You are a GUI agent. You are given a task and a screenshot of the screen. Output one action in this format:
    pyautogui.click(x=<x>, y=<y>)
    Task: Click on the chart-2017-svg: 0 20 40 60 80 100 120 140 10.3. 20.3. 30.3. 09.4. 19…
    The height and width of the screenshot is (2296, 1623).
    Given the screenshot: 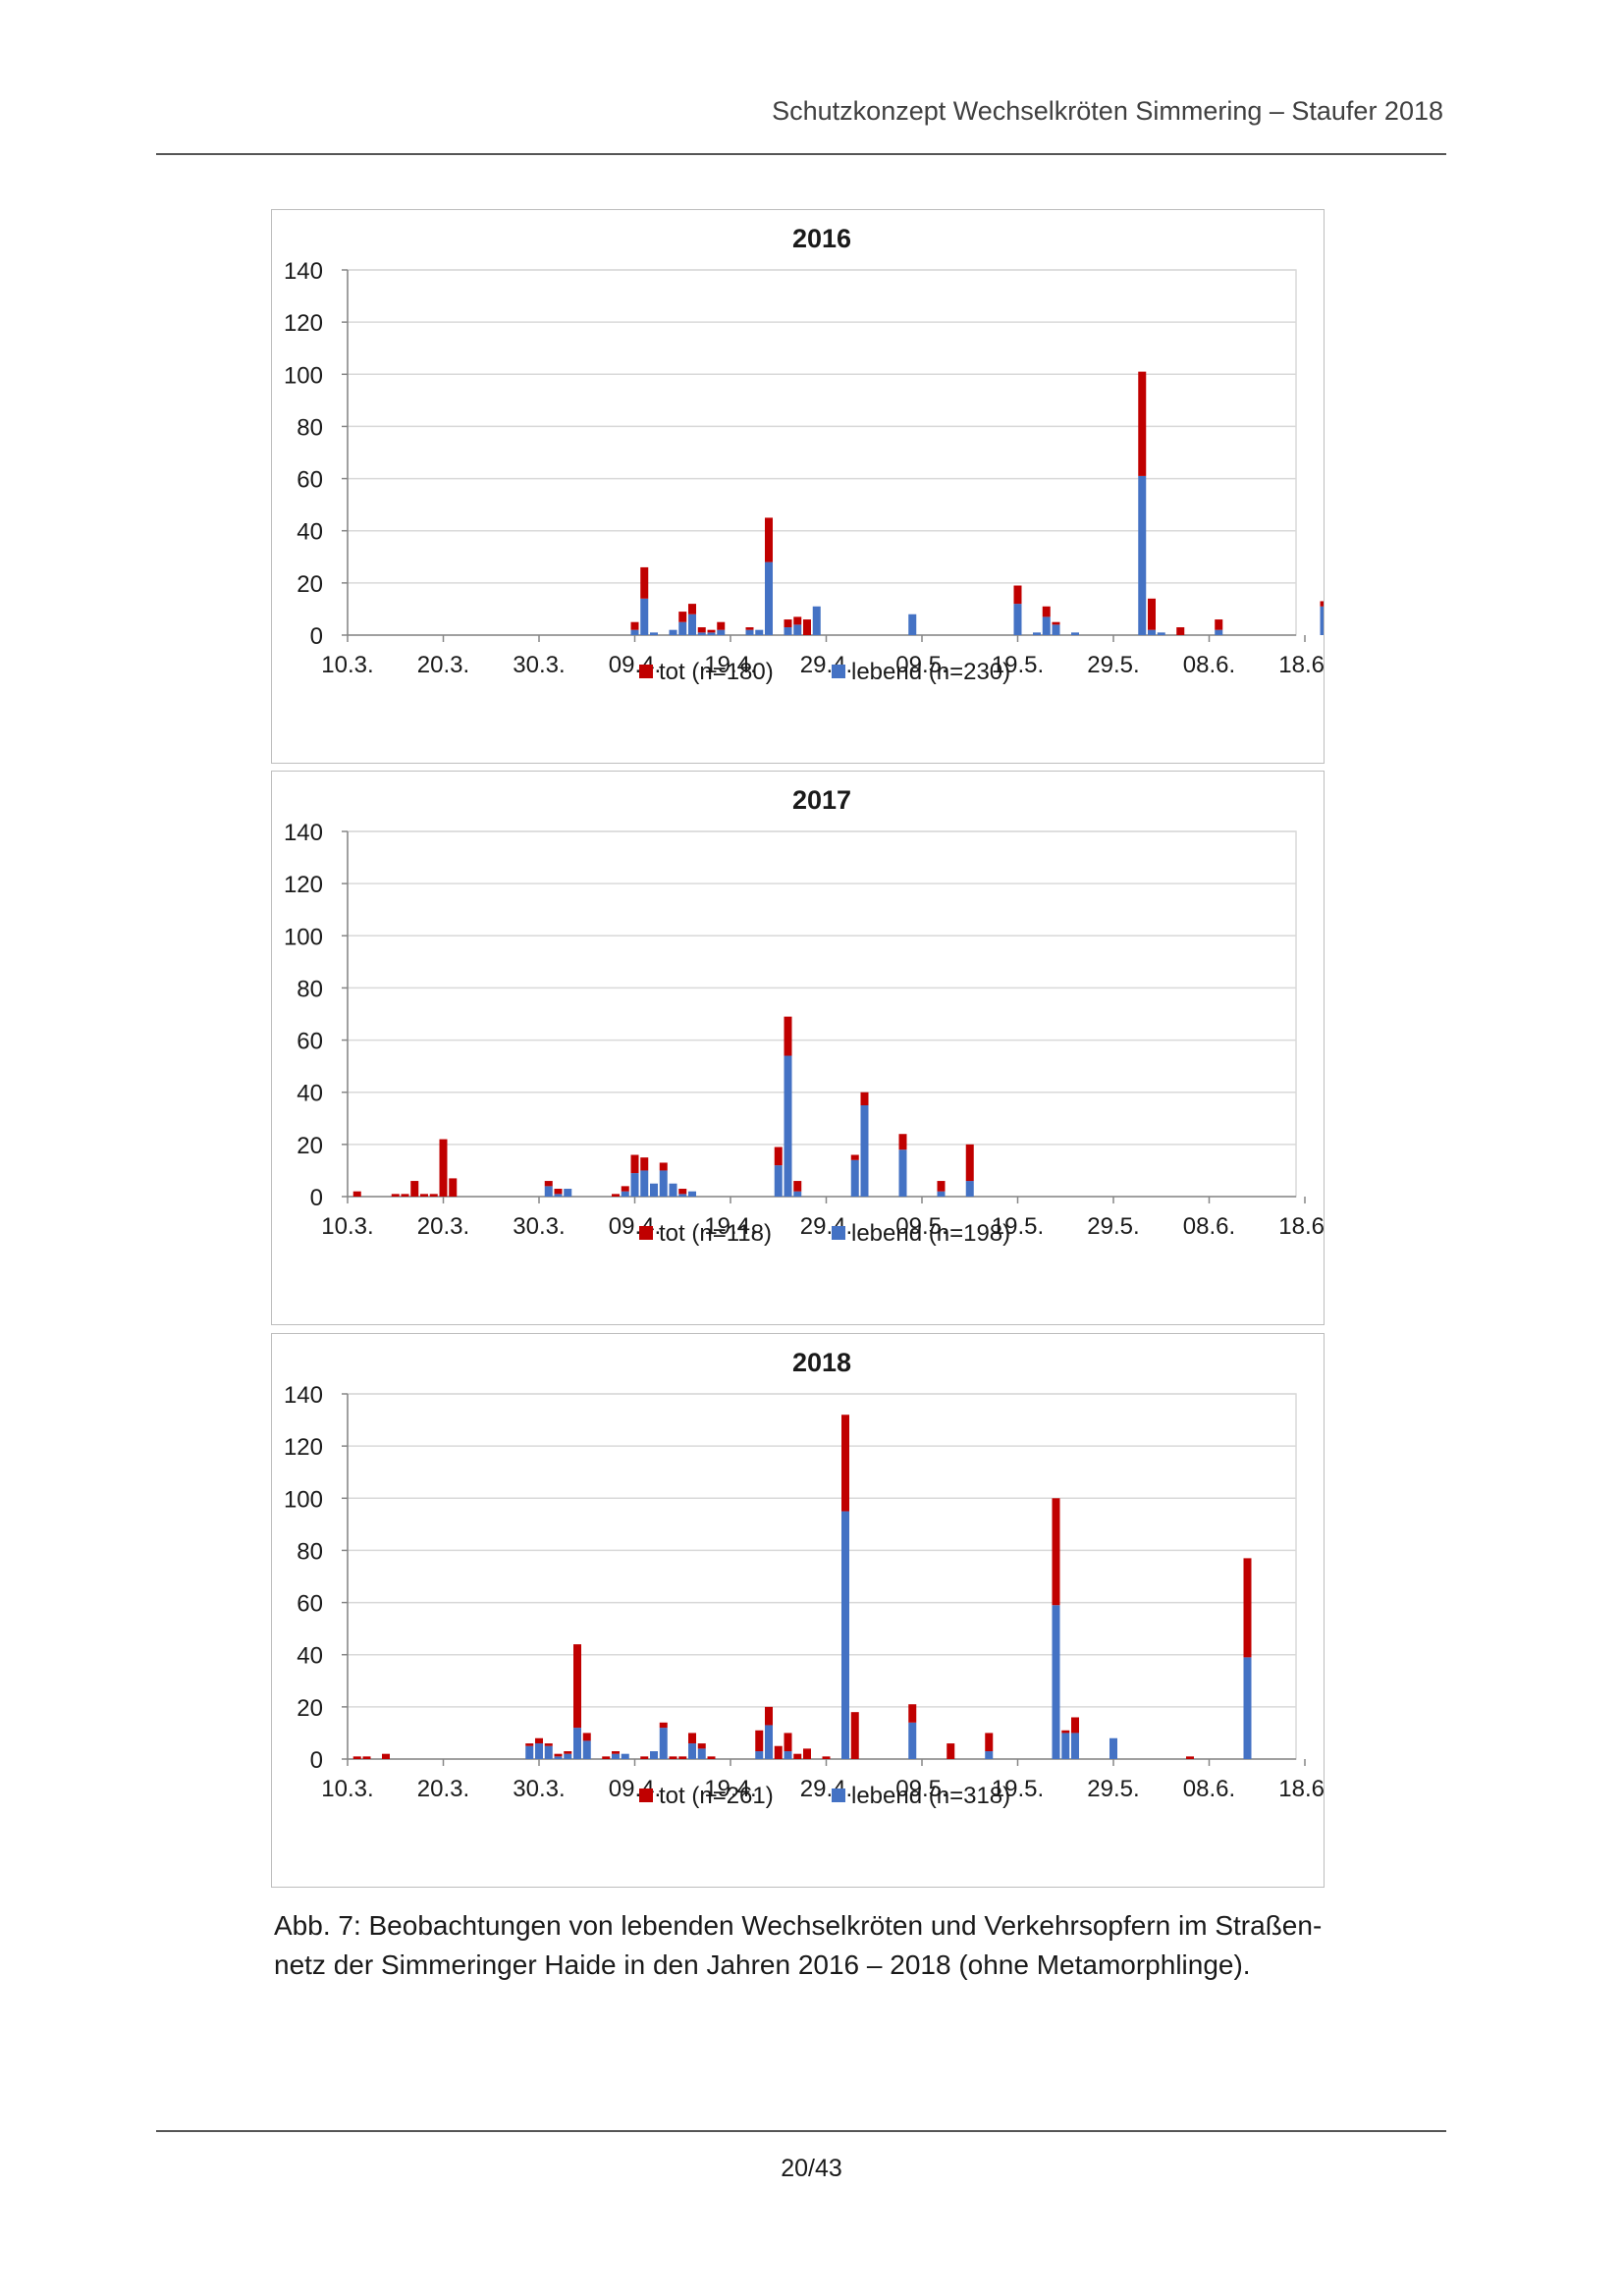 What is the action you would take?
    pyautogui.click(x=804, y=1016)
    